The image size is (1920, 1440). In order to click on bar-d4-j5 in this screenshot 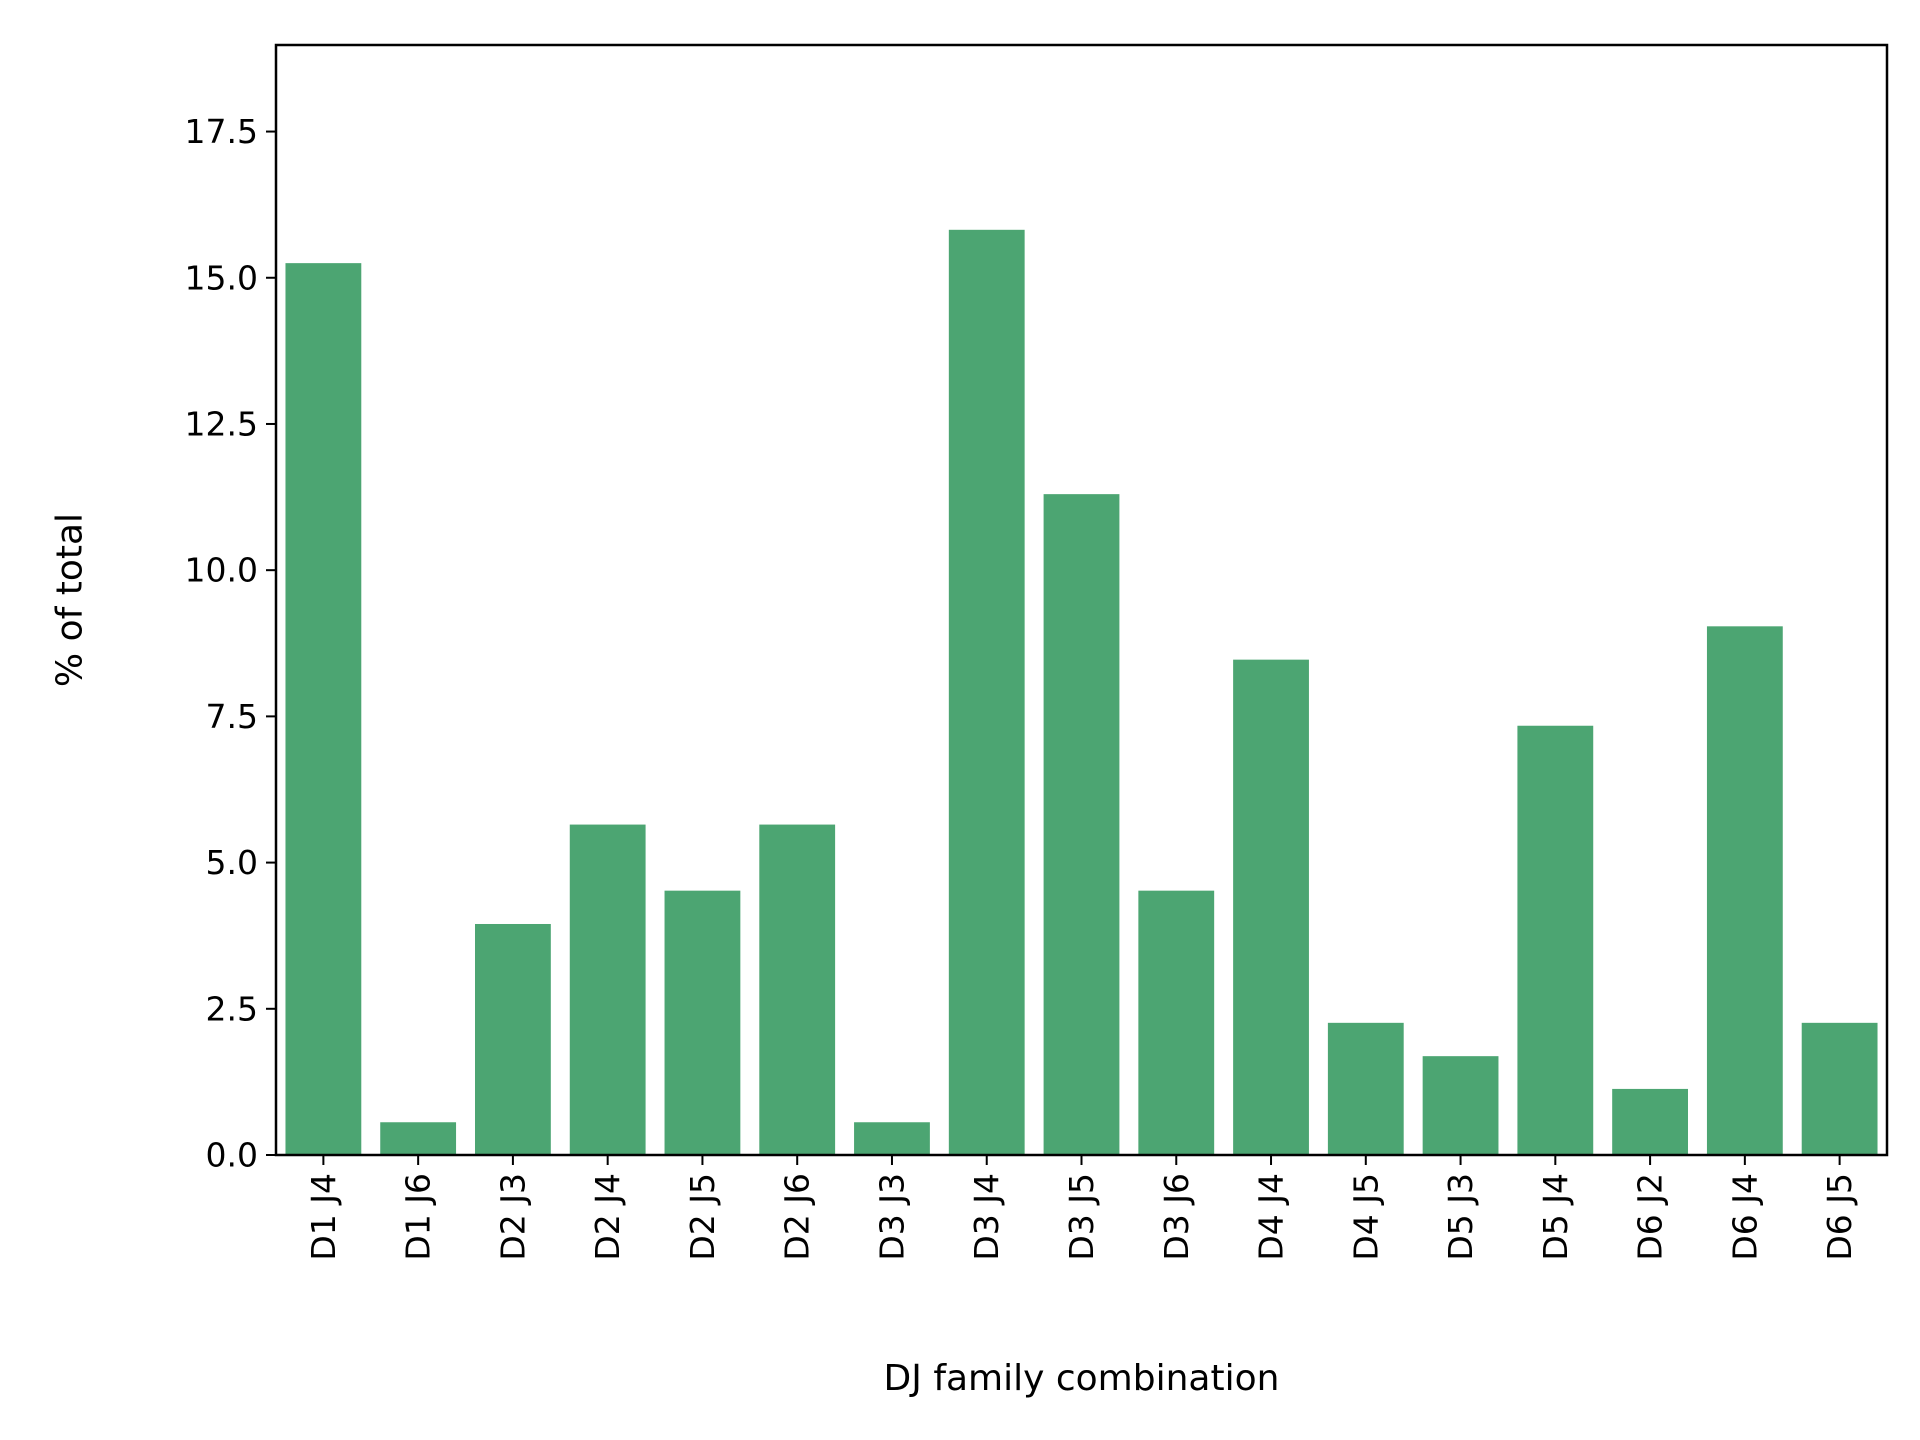, I will do `click(1365, 1088)`.